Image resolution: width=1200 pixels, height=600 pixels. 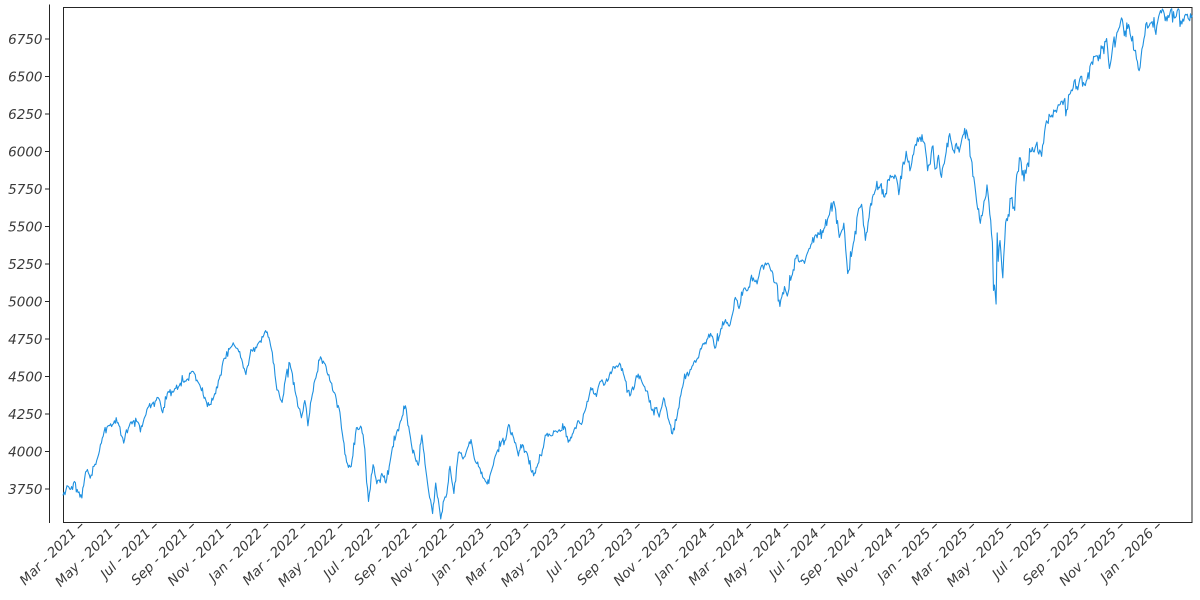 What do you see at coordinates (25, 190) in the screenshot?
I see `y-tick-label: 5750` at bounding box center [25, 190].